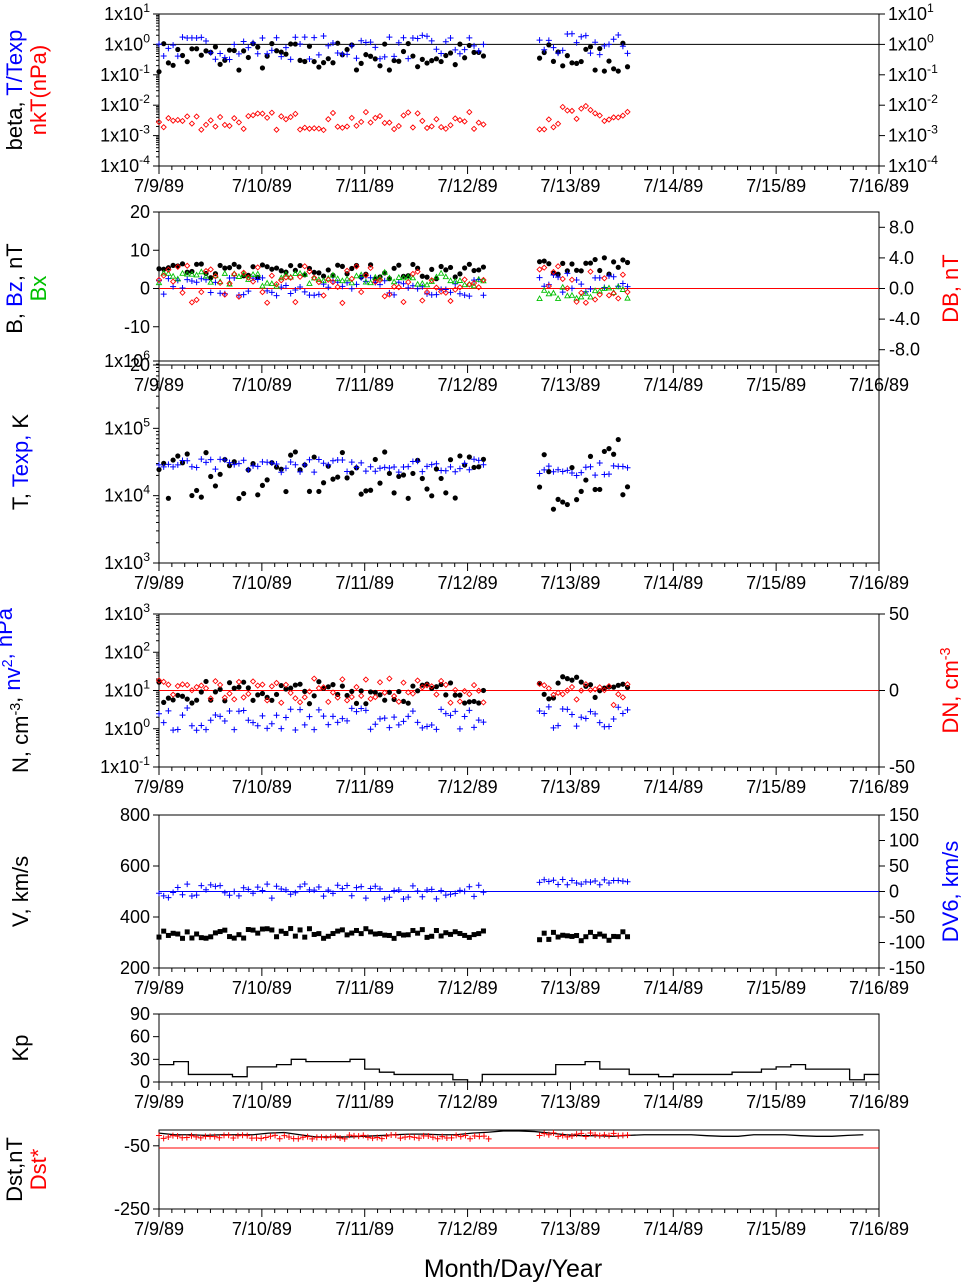 This screenshot has width=977, height=1285. Describe the element at coordinates (907, 968) in the screenshot. I see `tick-label: -150` at that location.